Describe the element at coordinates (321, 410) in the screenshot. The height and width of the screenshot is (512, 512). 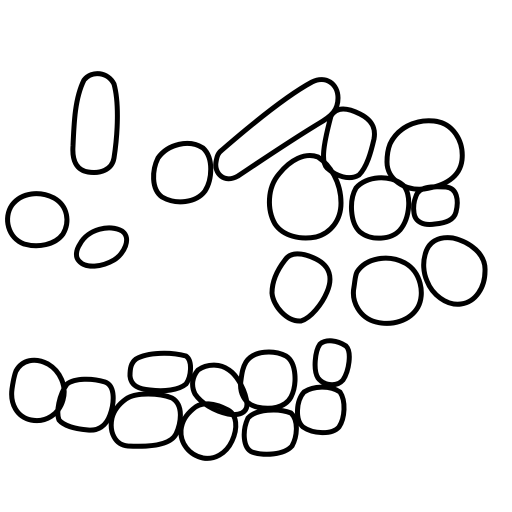
I see `bottom-right-small-stone-outline` at that location.